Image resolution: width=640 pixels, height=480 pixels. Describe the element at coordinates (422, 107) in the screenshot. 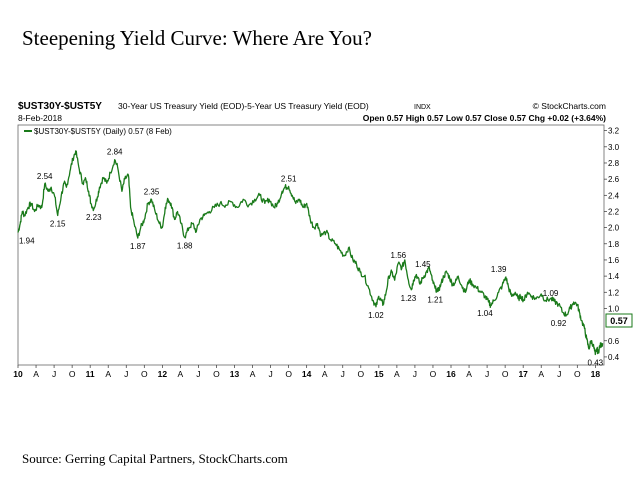

I see `chart-exchange: INDX` at that location.